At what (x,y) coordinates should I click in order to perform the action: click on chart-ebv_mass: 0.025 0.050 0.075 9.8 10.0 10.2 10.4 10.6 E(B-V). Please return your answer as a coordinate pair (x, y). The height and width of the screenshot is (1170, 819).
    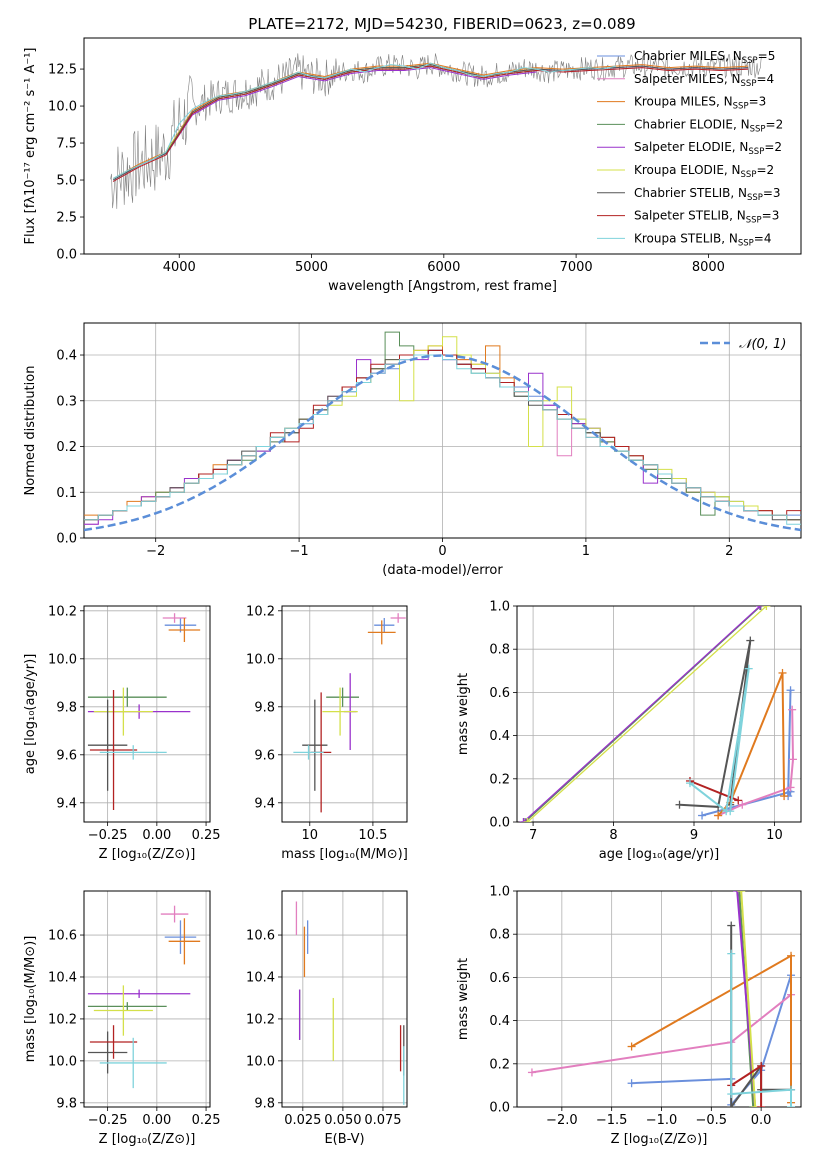
    Looking at the image, I should click on (327, 1018).